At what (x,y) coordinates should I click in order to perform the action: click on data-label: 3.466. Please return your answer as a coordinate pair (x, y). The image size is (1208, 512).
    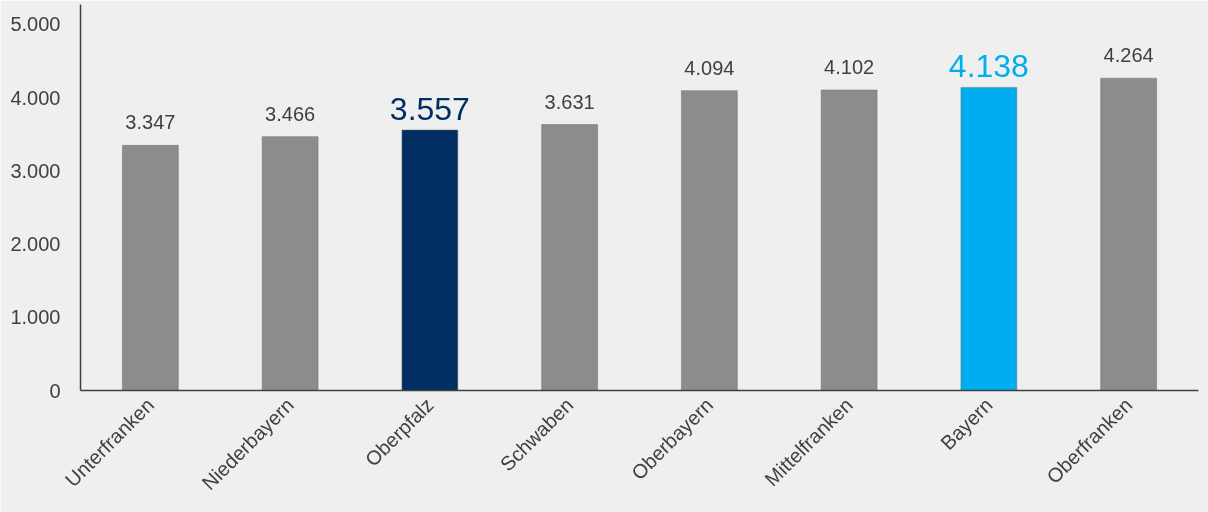
    Looking at the image, I should click on (290, 113).